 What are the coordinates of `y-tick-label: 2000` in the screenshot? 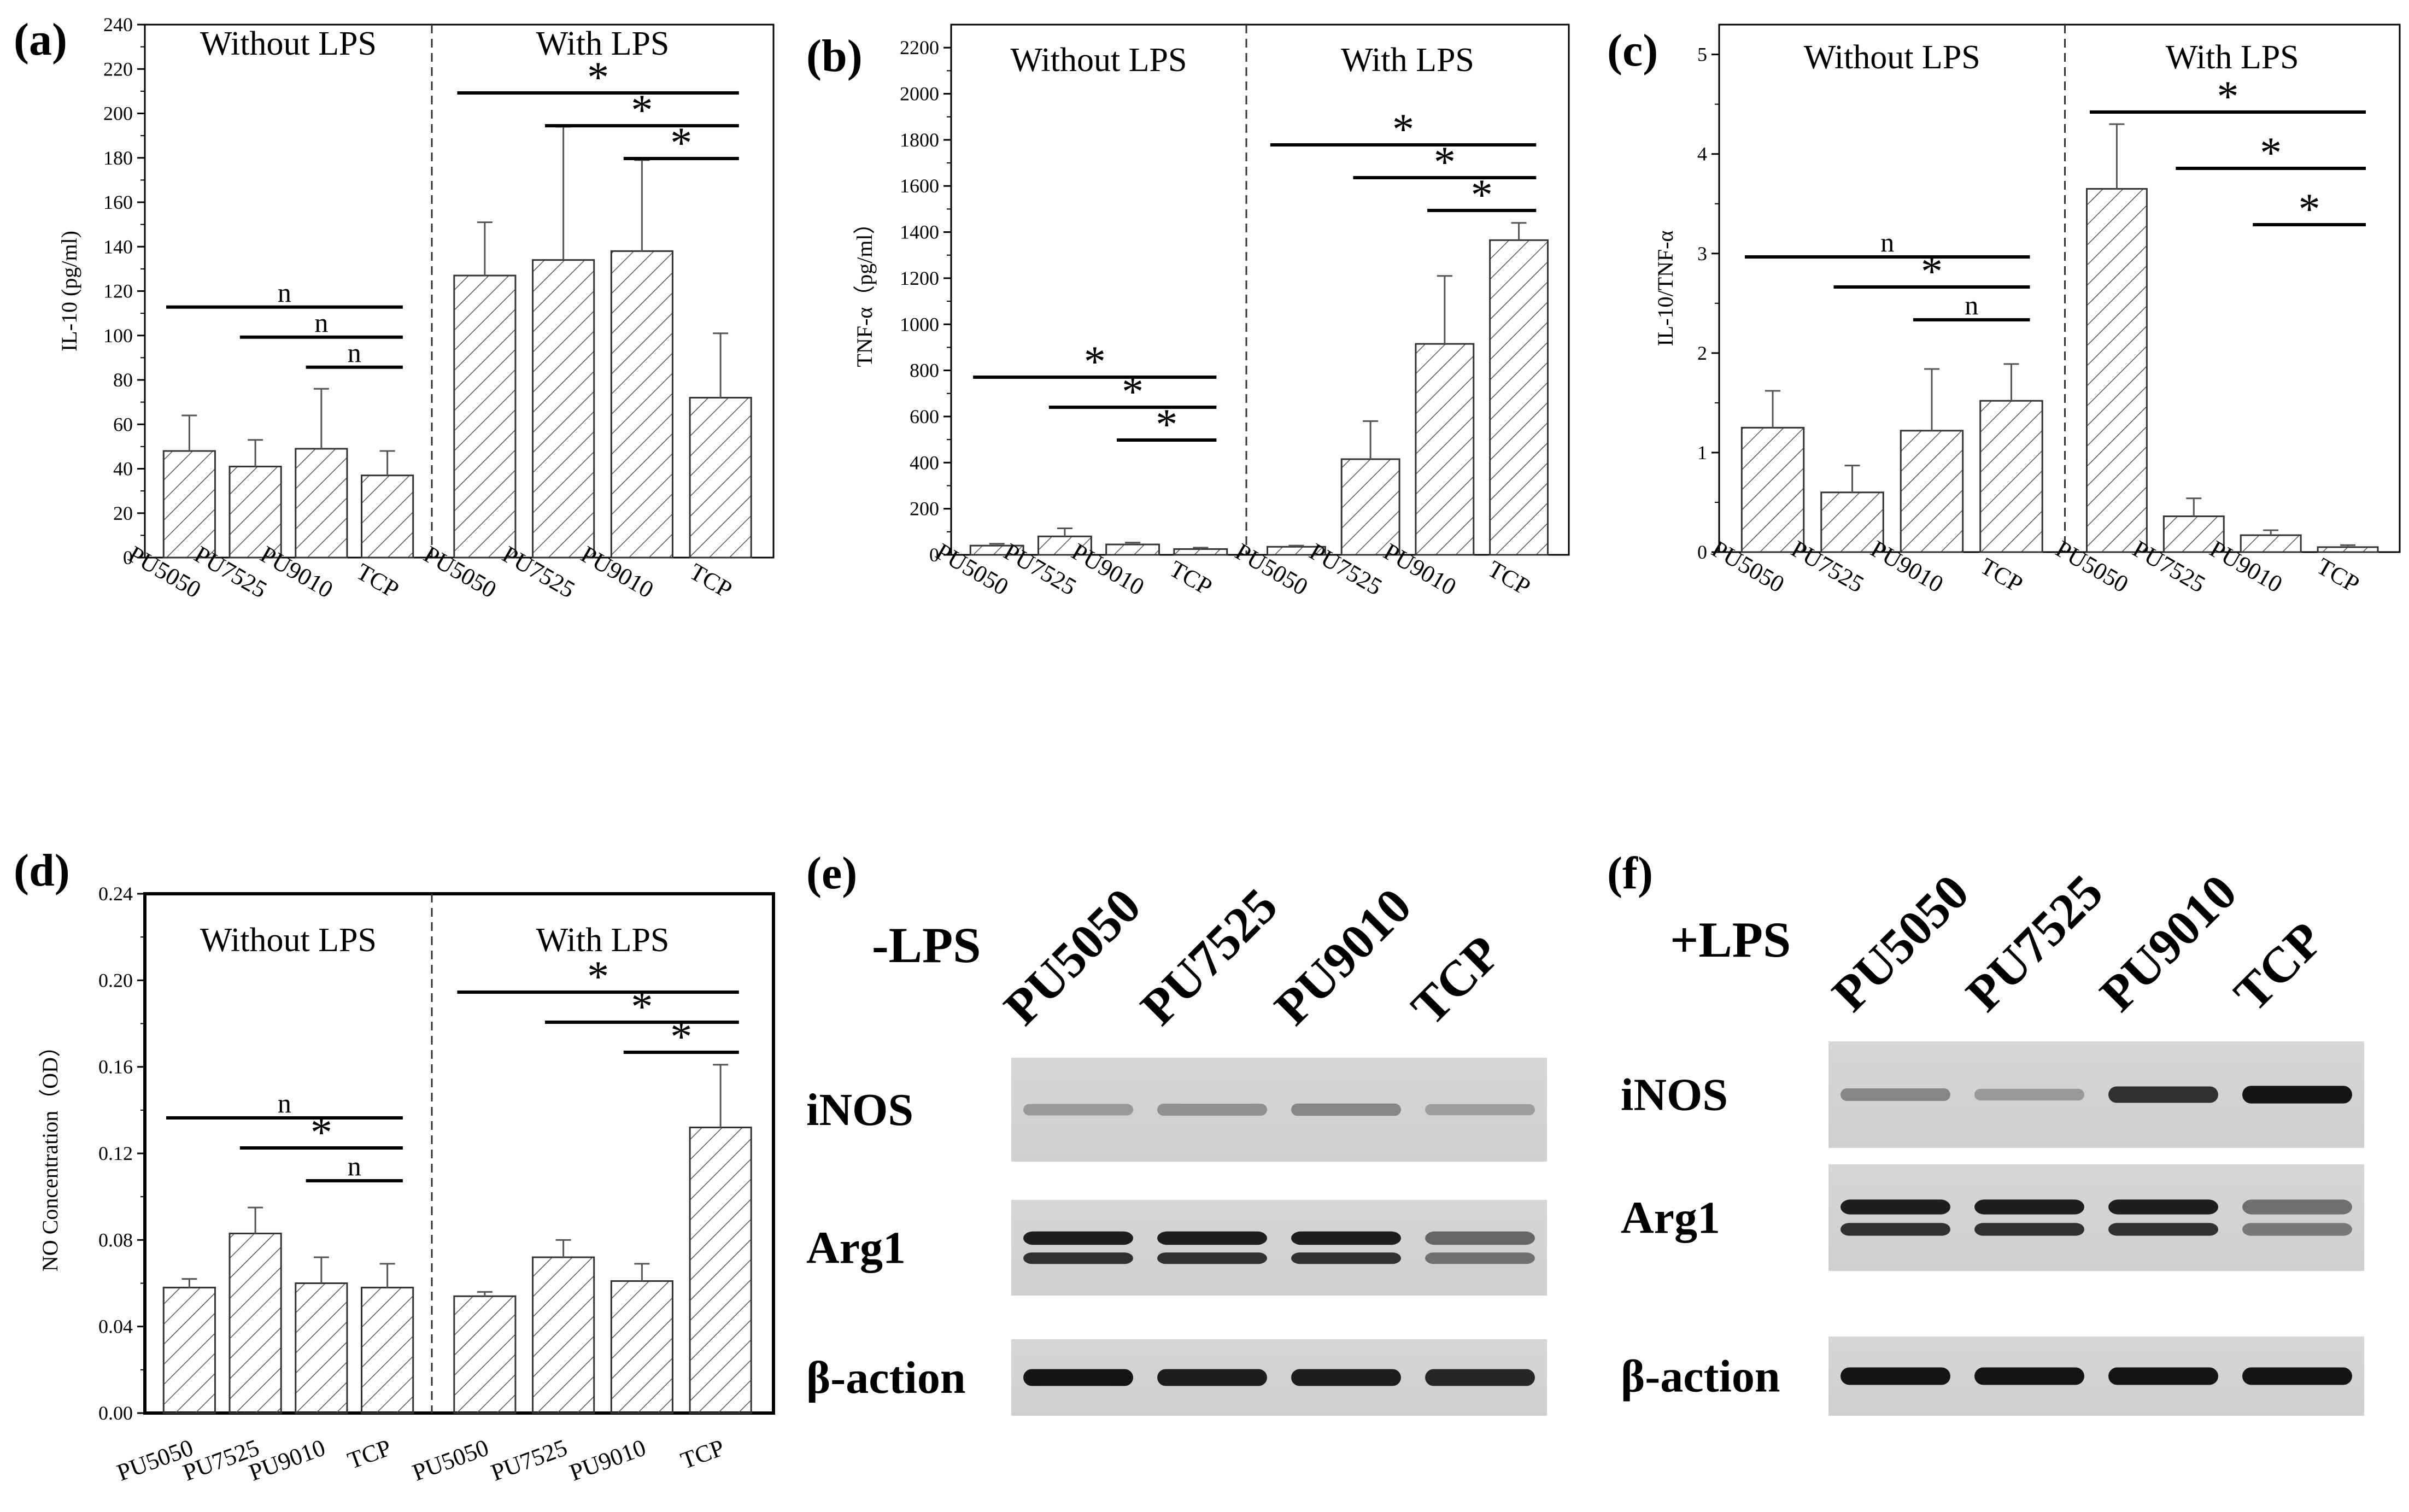 It's located at (920, 94).